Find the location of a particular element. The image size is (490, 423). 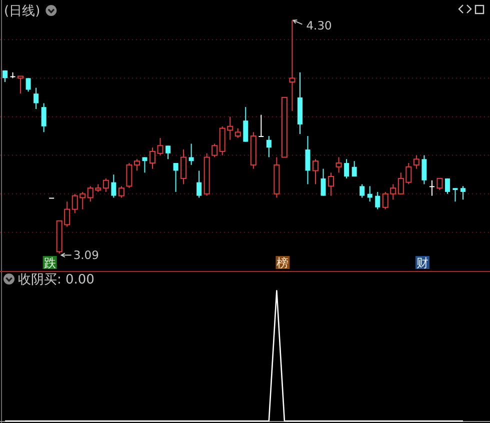

annotation: 4.30 is located at coordinates (319, 25).